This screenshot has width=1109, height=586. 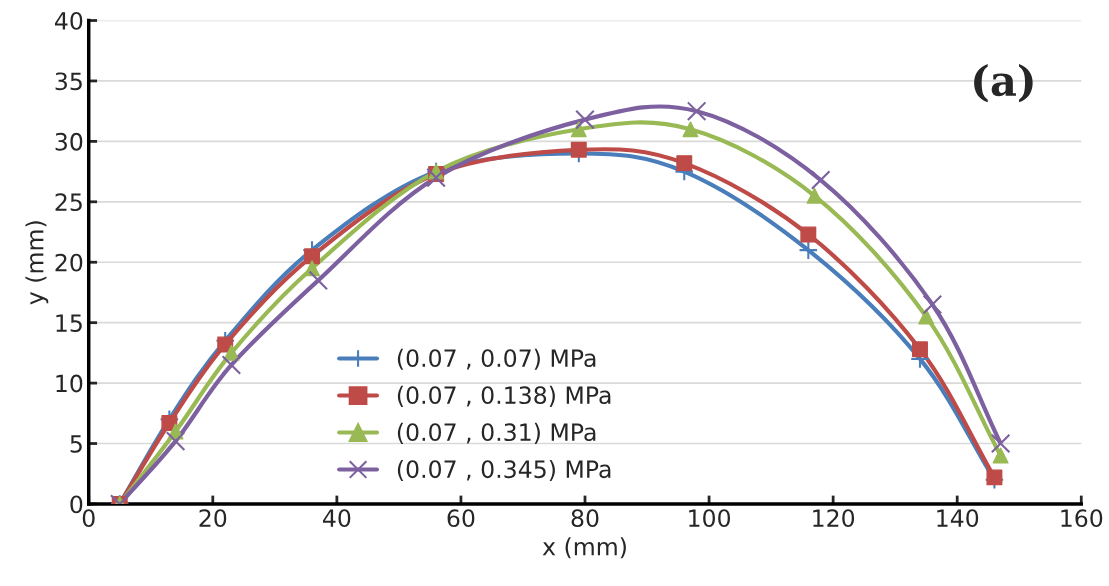 What do you see at coordinates (834, 518) in the screenshot?
I see `x-tick-label: 120` at bounding box center [834, 518].